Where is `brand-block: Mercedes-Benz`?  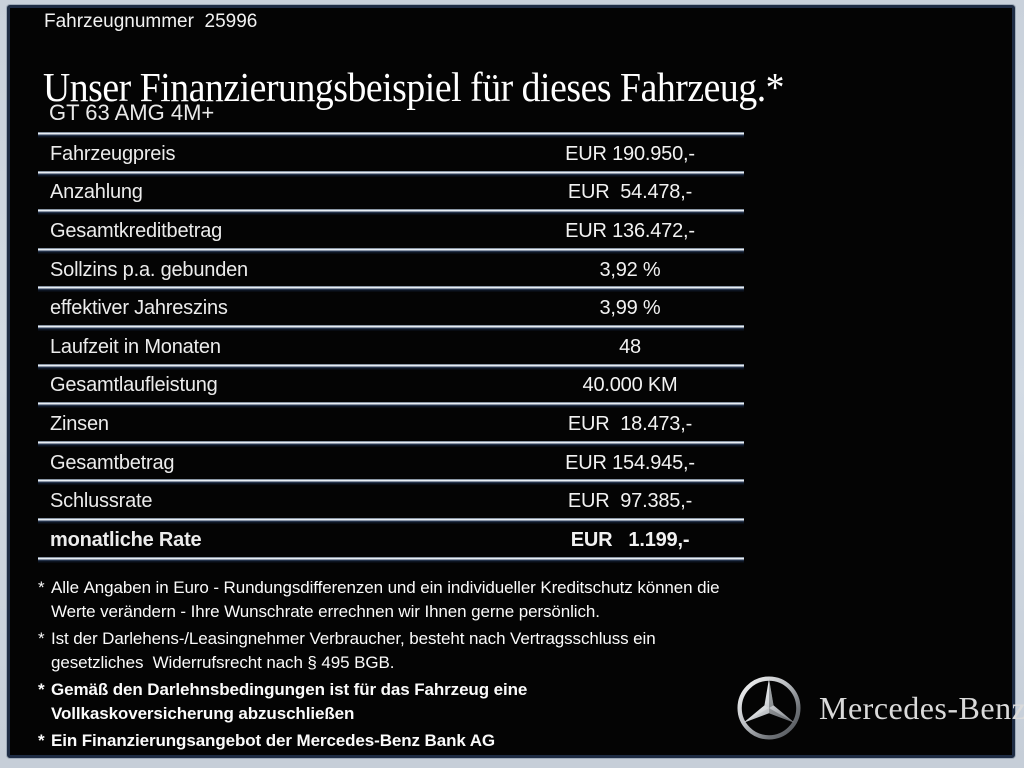
brand-block: Mercedes-Benz is located at coordinates (880, 708).